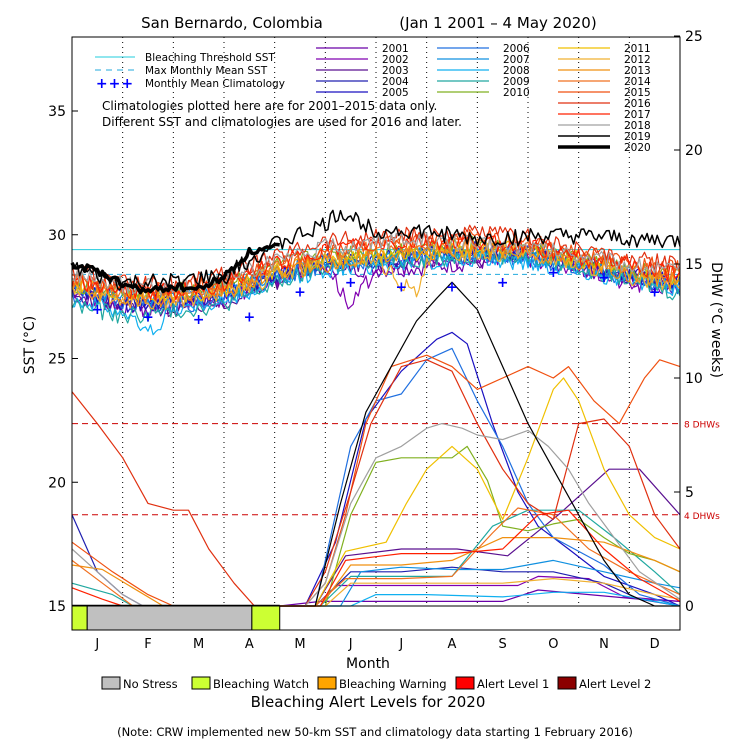 The width and height of the screenshot is (750, 750). What do you see at coordinates (689, 607) in the screenshot?
I see `right-tick-label: 0` at bounding box center [689, 607].